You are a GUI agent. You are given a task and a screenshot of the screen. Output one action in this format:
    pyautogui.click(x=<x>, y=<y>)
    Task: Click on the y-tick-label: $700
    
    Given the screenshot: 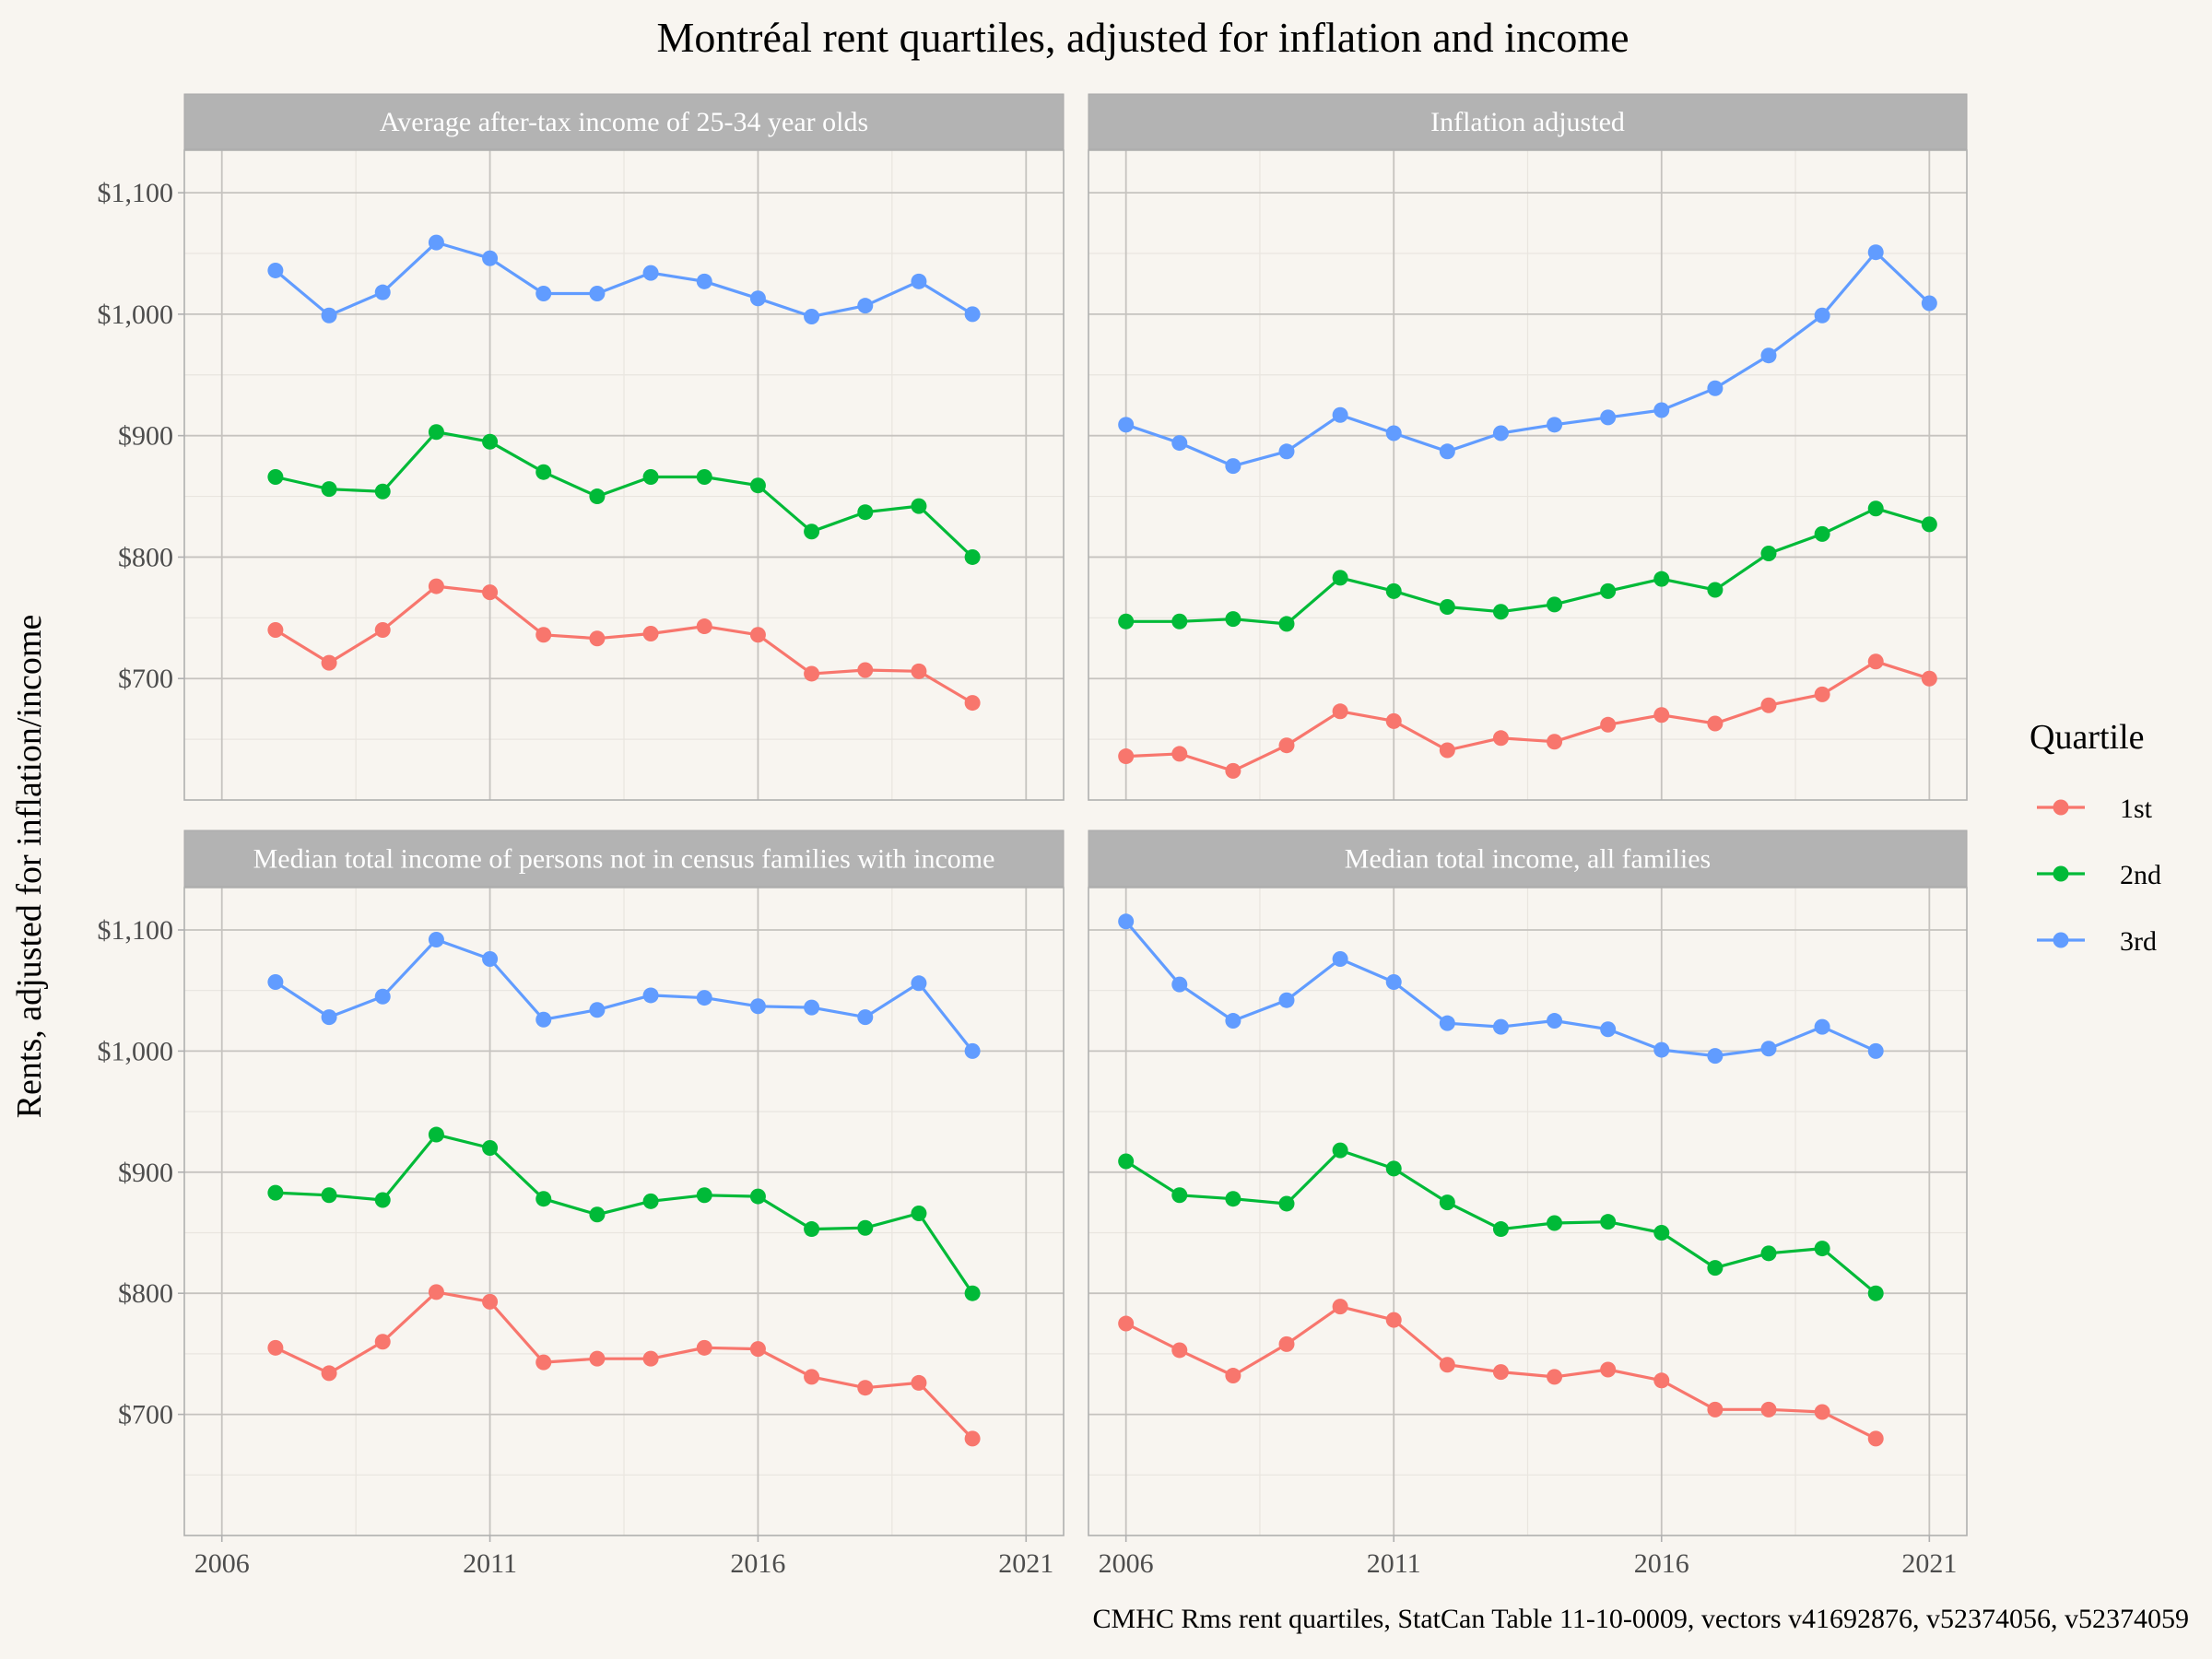 What is the action you would take?
    pyautogui.click(x=145, y=679)
    